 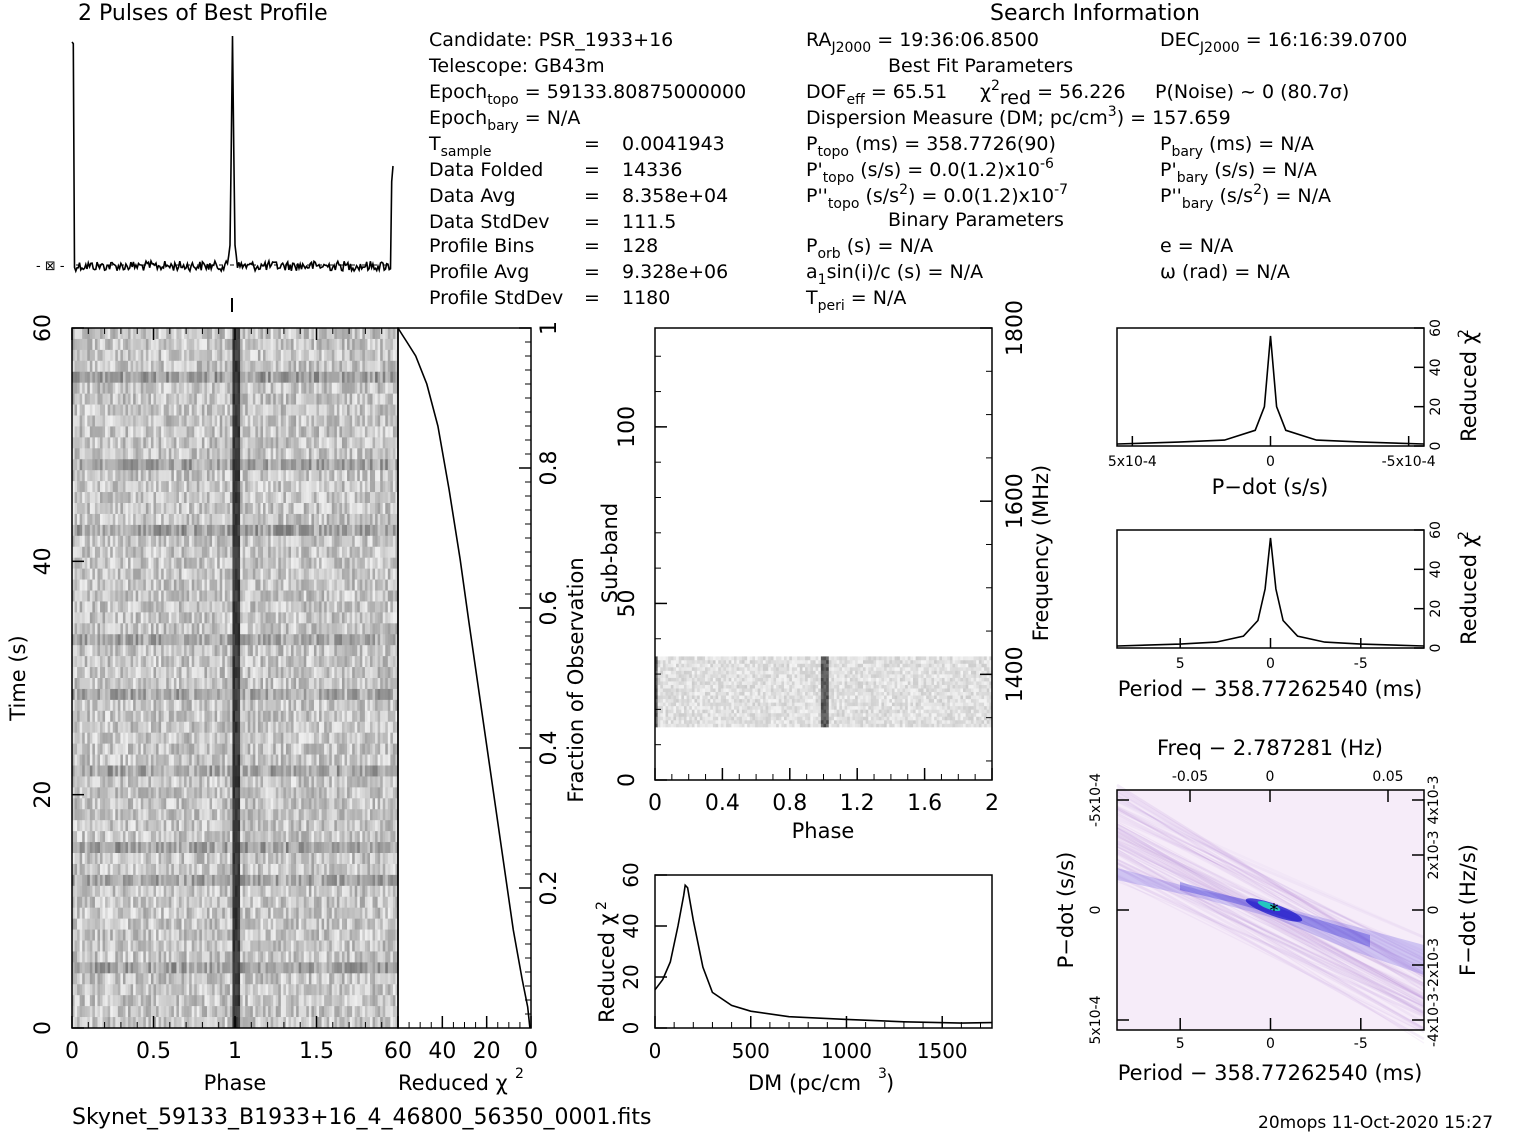 I want to click on info-left-line-1: Telescope: GB43m, so click(x=516, y=66).